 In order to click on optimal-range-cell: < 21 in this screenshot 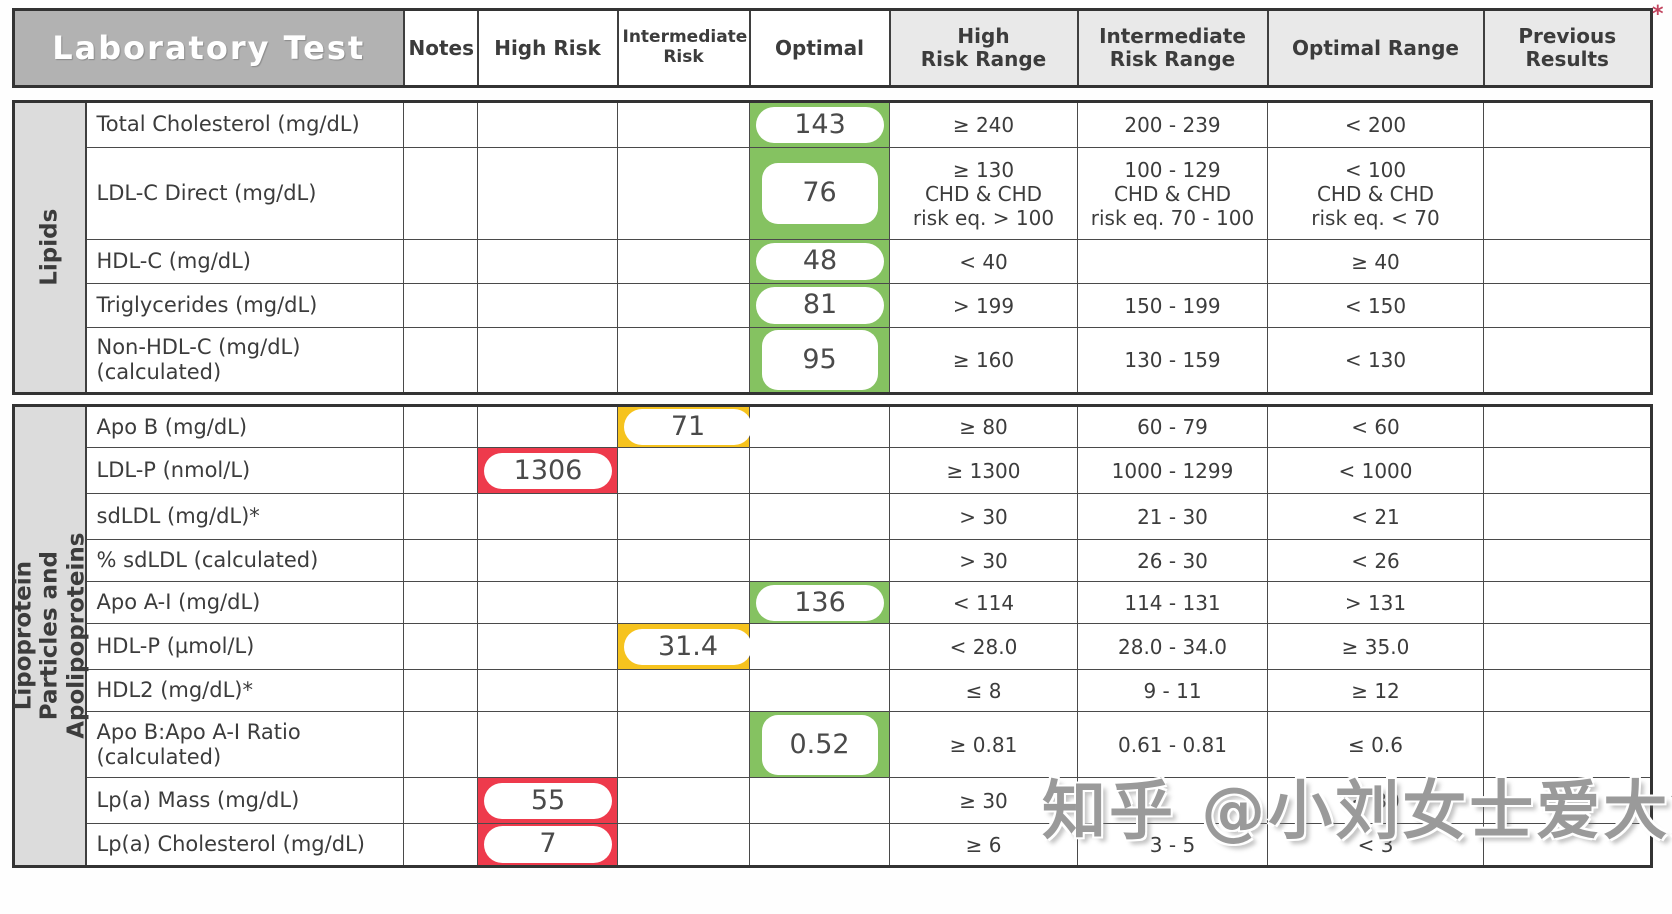, I will do `click(1375, 517)`.